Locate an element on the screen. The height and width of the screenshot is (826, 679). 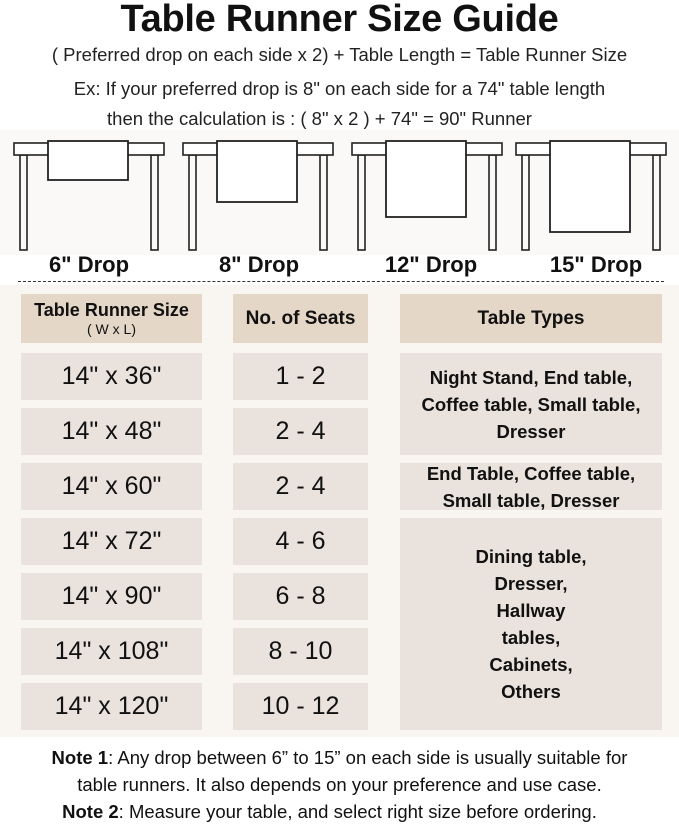
drop-label-6: 6" Drop is located at coordinates (89, 264).